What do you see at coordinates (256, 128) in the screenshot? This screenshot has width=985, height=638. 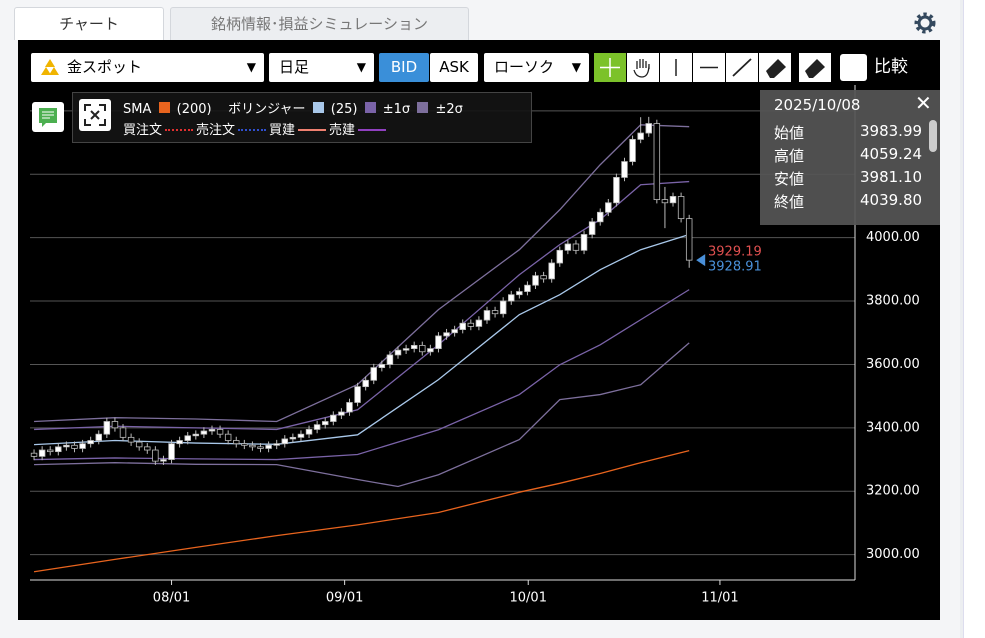 I see `legend-row-2: 買注文 売注文 買建 売建` at bounding box center [256, 128].